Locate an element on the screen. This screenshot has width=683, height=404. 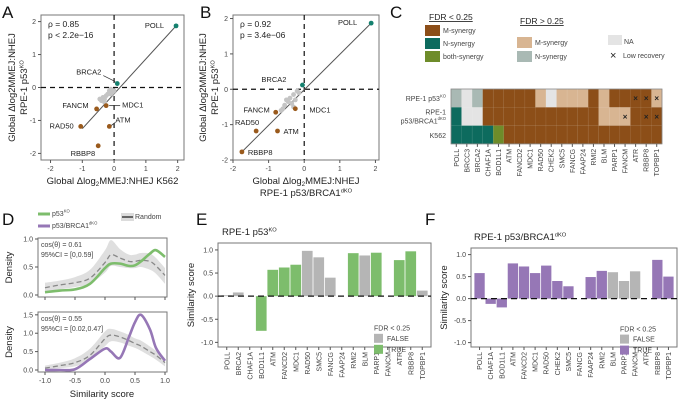
column-label: FAAP24 is located at coordinates (583, 162).